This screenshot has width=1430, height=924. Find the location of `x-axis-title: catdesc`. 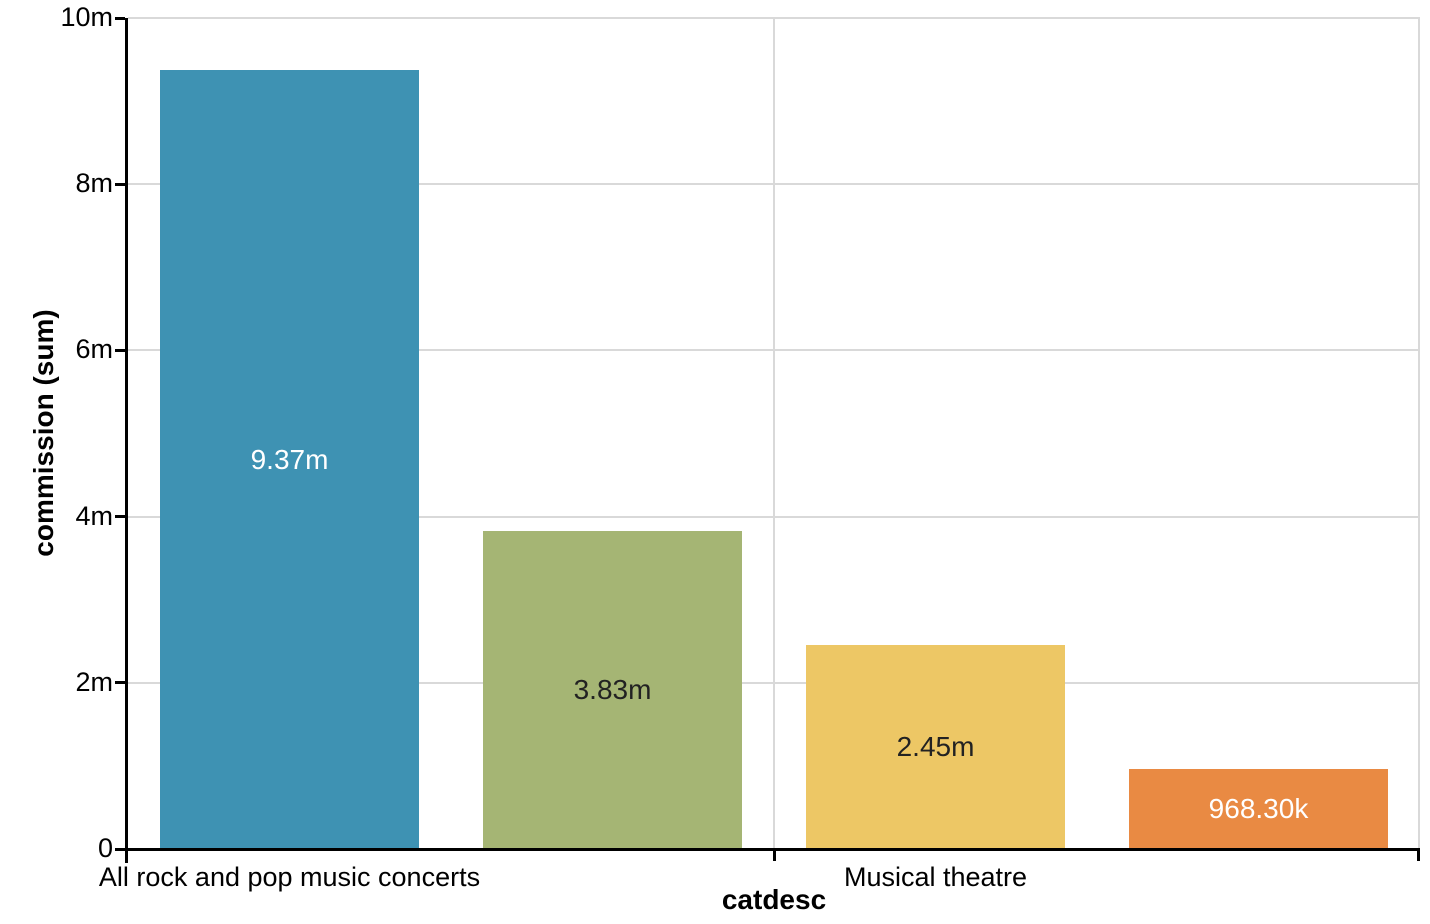

x-axis-title: catdesc is located at coordinates (774, 899).